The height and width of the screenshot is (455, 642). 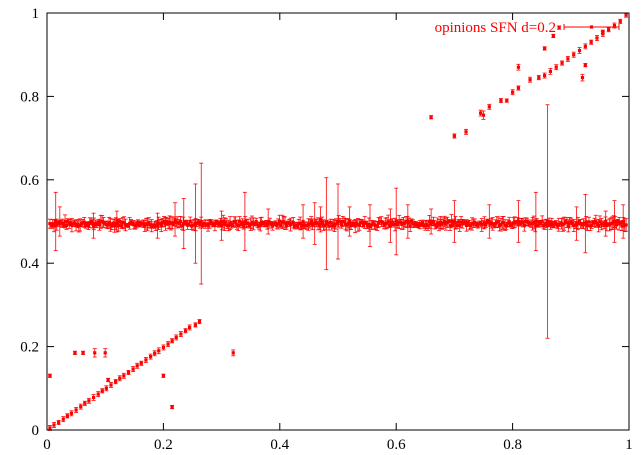 What do you see at coordinates (29, 264) in the screenshot?
I see `y-tick-label: 0.4` at bounding box center [29, 264].